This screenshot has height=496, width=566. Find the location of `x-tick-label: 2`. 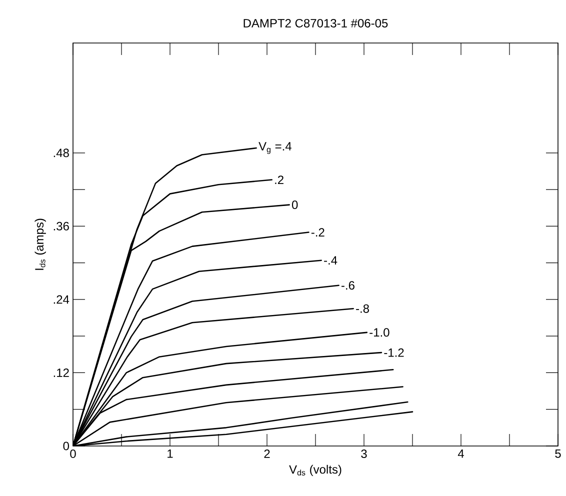

x-tick-label: 2 is located at coordinates (267, 454).